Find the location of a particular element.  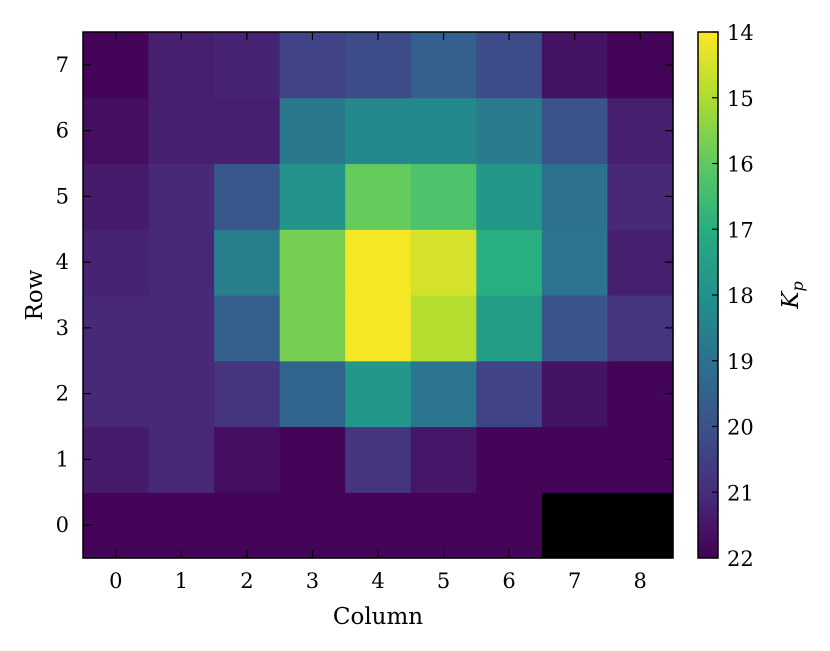

heatmap-cell-r7-c1 is located at coordinates (181, 65).